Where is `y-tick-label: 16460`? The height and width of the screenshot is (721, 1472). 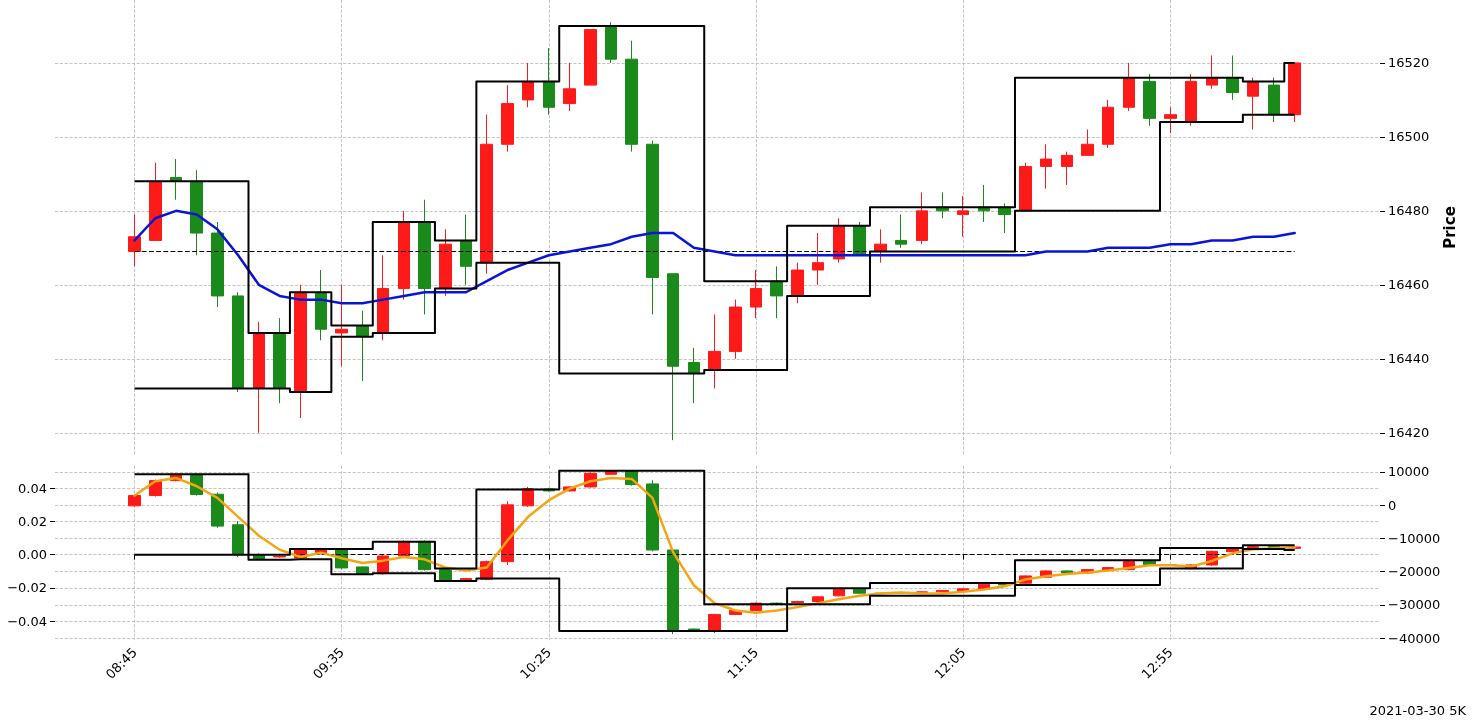 y-tick-label: 16460 is located at coordinates (1409, 285).